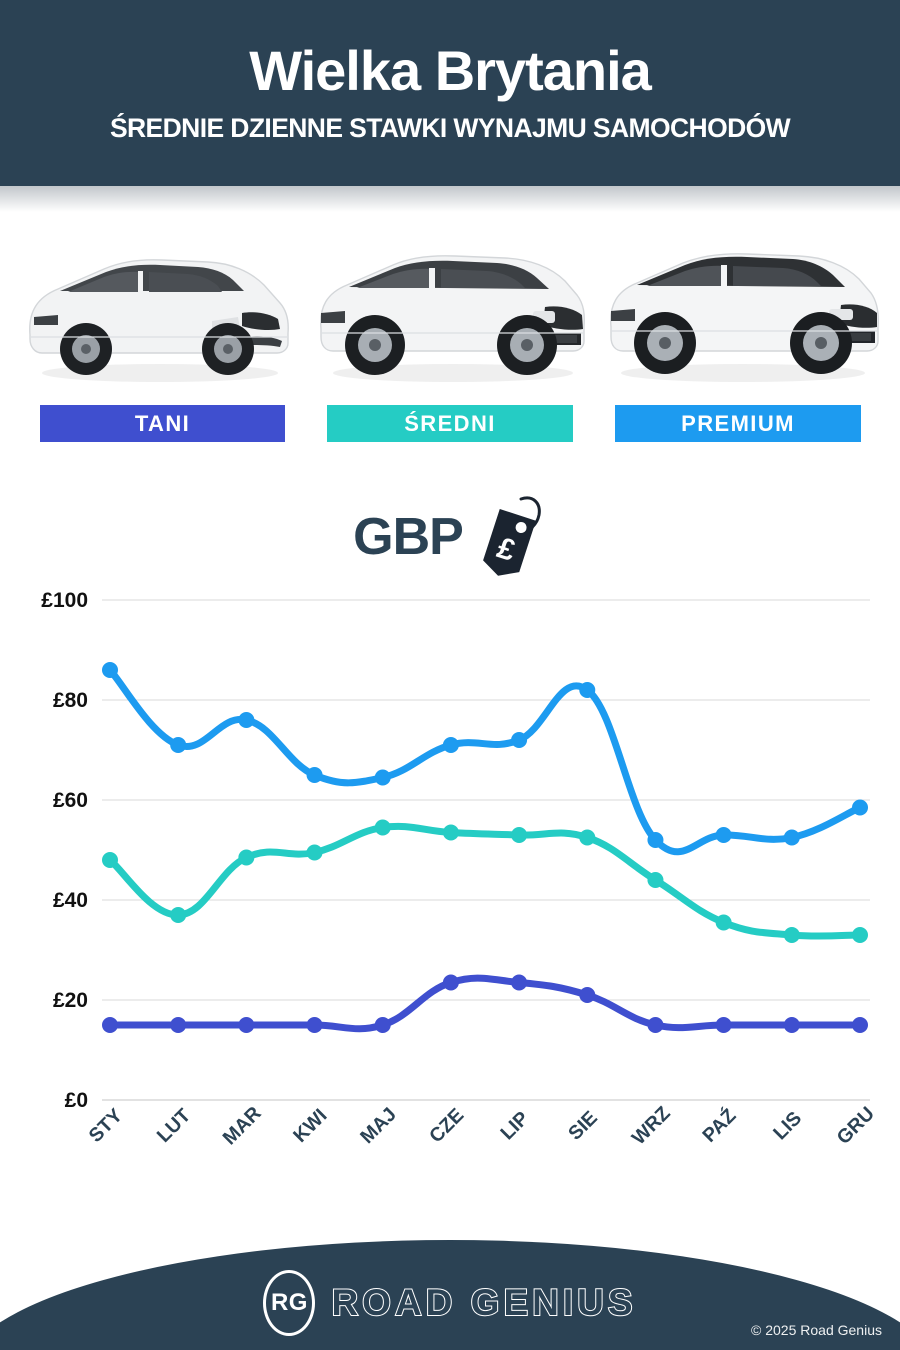 This screenshot has width=900, height=1350. I want to click on chart-x-axis-labels: STY LUT MAR KWI MAJ CZE LIP SIE WRZ PAŹ LIS GRU, so click(482, 1125).